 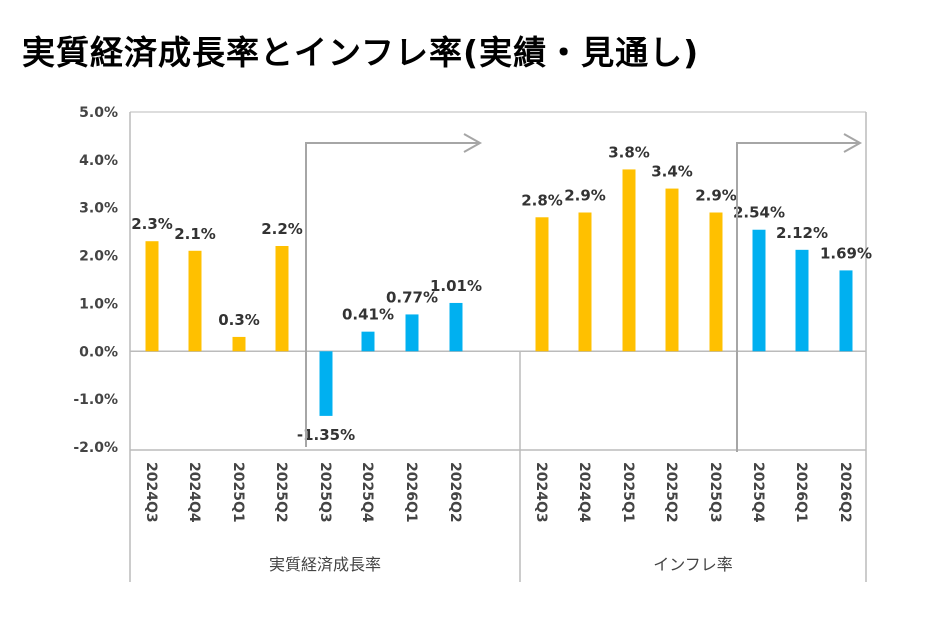 What do you see at coordinates (368, 315) in the screenshot?
I see `data-label: 0.41%` at bounding box center [368, 315].